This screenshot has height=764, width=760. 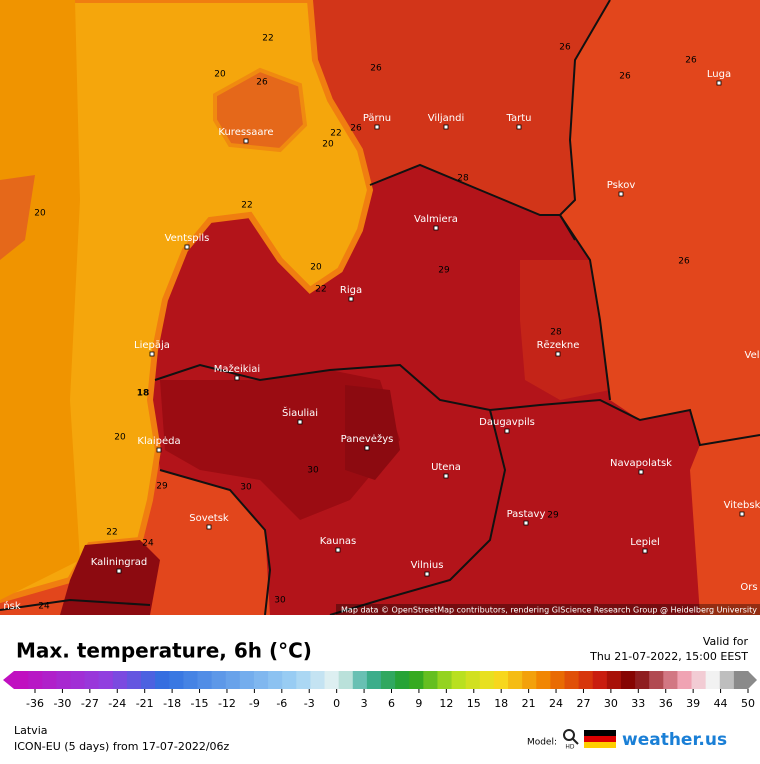 I want to click on brand: weather.us, so click(x=674, y=740).